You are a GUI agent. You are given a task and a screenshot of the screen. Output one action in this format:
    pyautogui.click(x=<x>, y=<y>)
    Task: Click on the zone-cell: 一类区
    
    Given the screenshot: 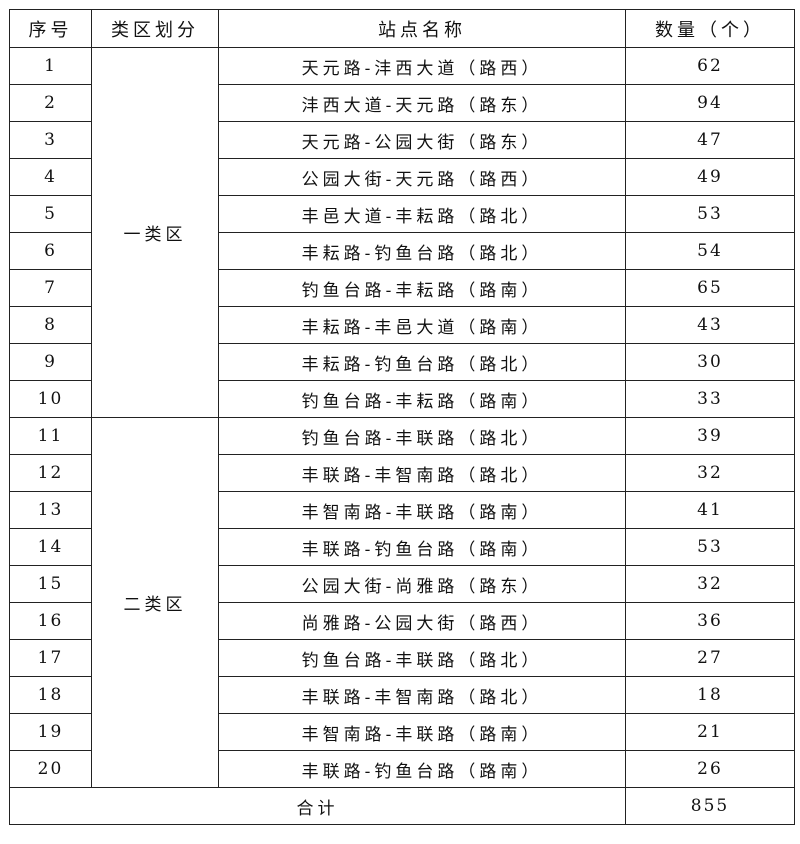 What is the action you would take?
    pyautogui.click(x=155, y=232)
    